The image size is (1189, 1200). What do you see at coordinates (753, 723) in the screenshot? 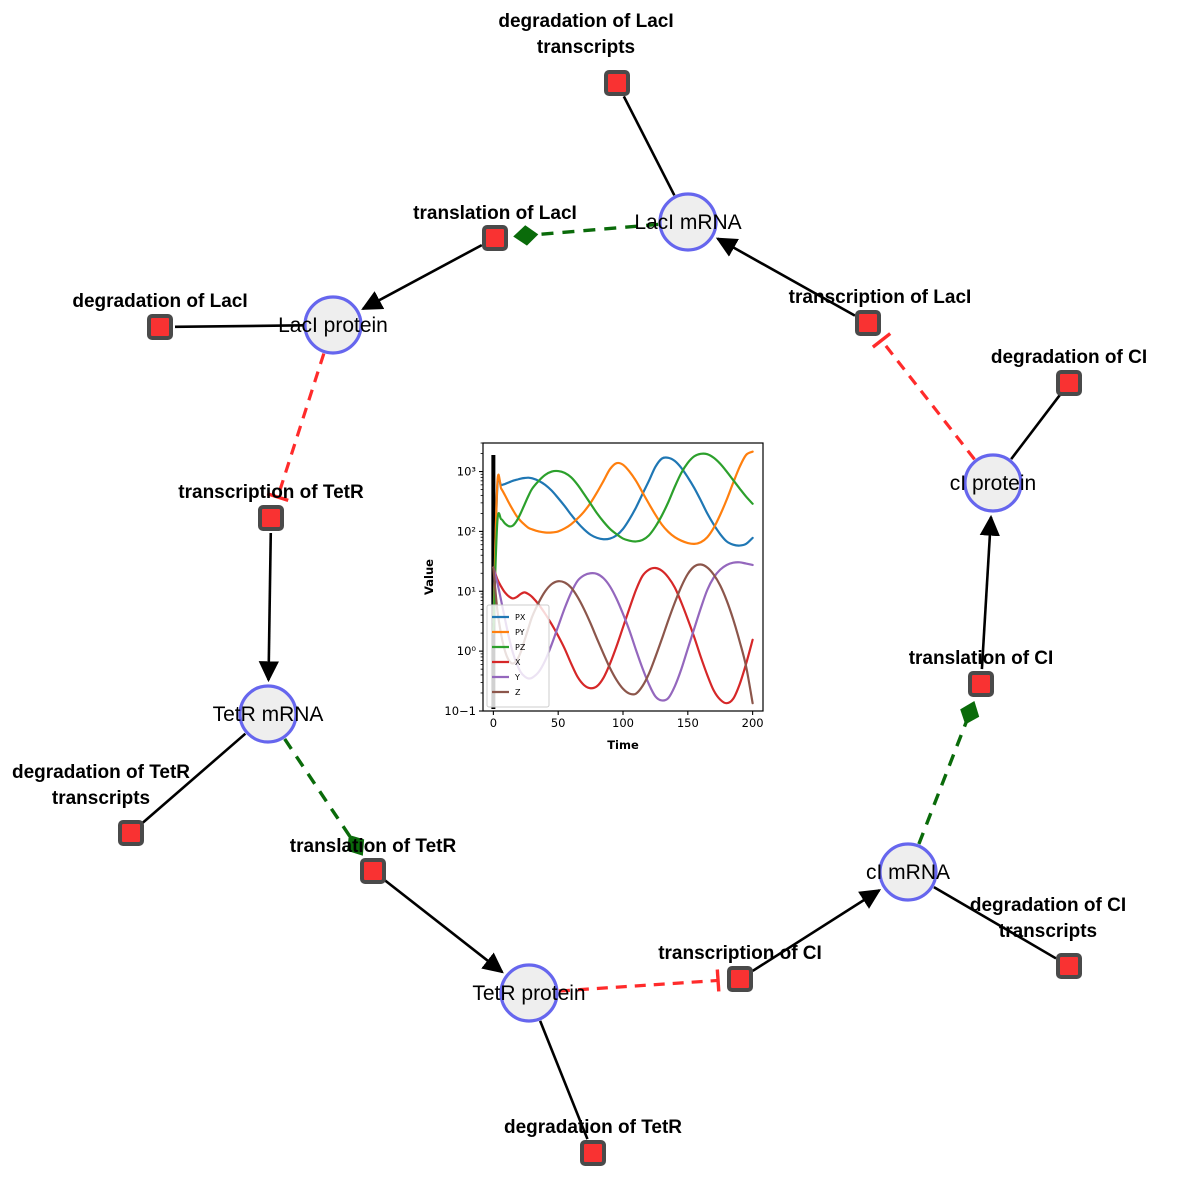
I see `chart-x-tick-label: 200` at bounding box center [753, 723].